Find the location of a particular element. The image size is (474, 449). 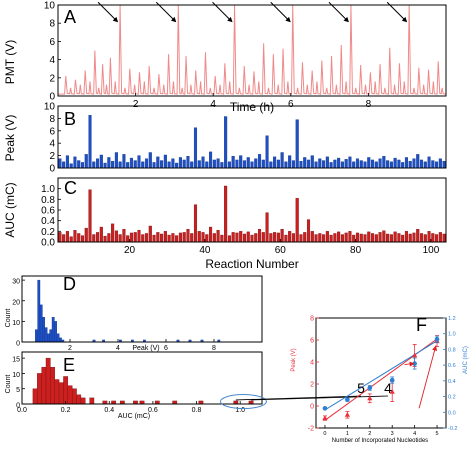

panel-e-xlabel: AUC (mC) is located at coordinates (134, 416).